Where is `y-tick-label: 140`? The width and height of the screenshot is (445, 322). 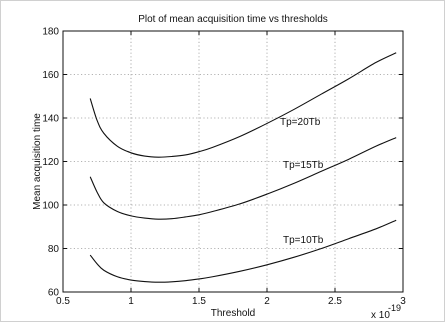 y-tick-label: 140 is located at coordinates (50, 119).